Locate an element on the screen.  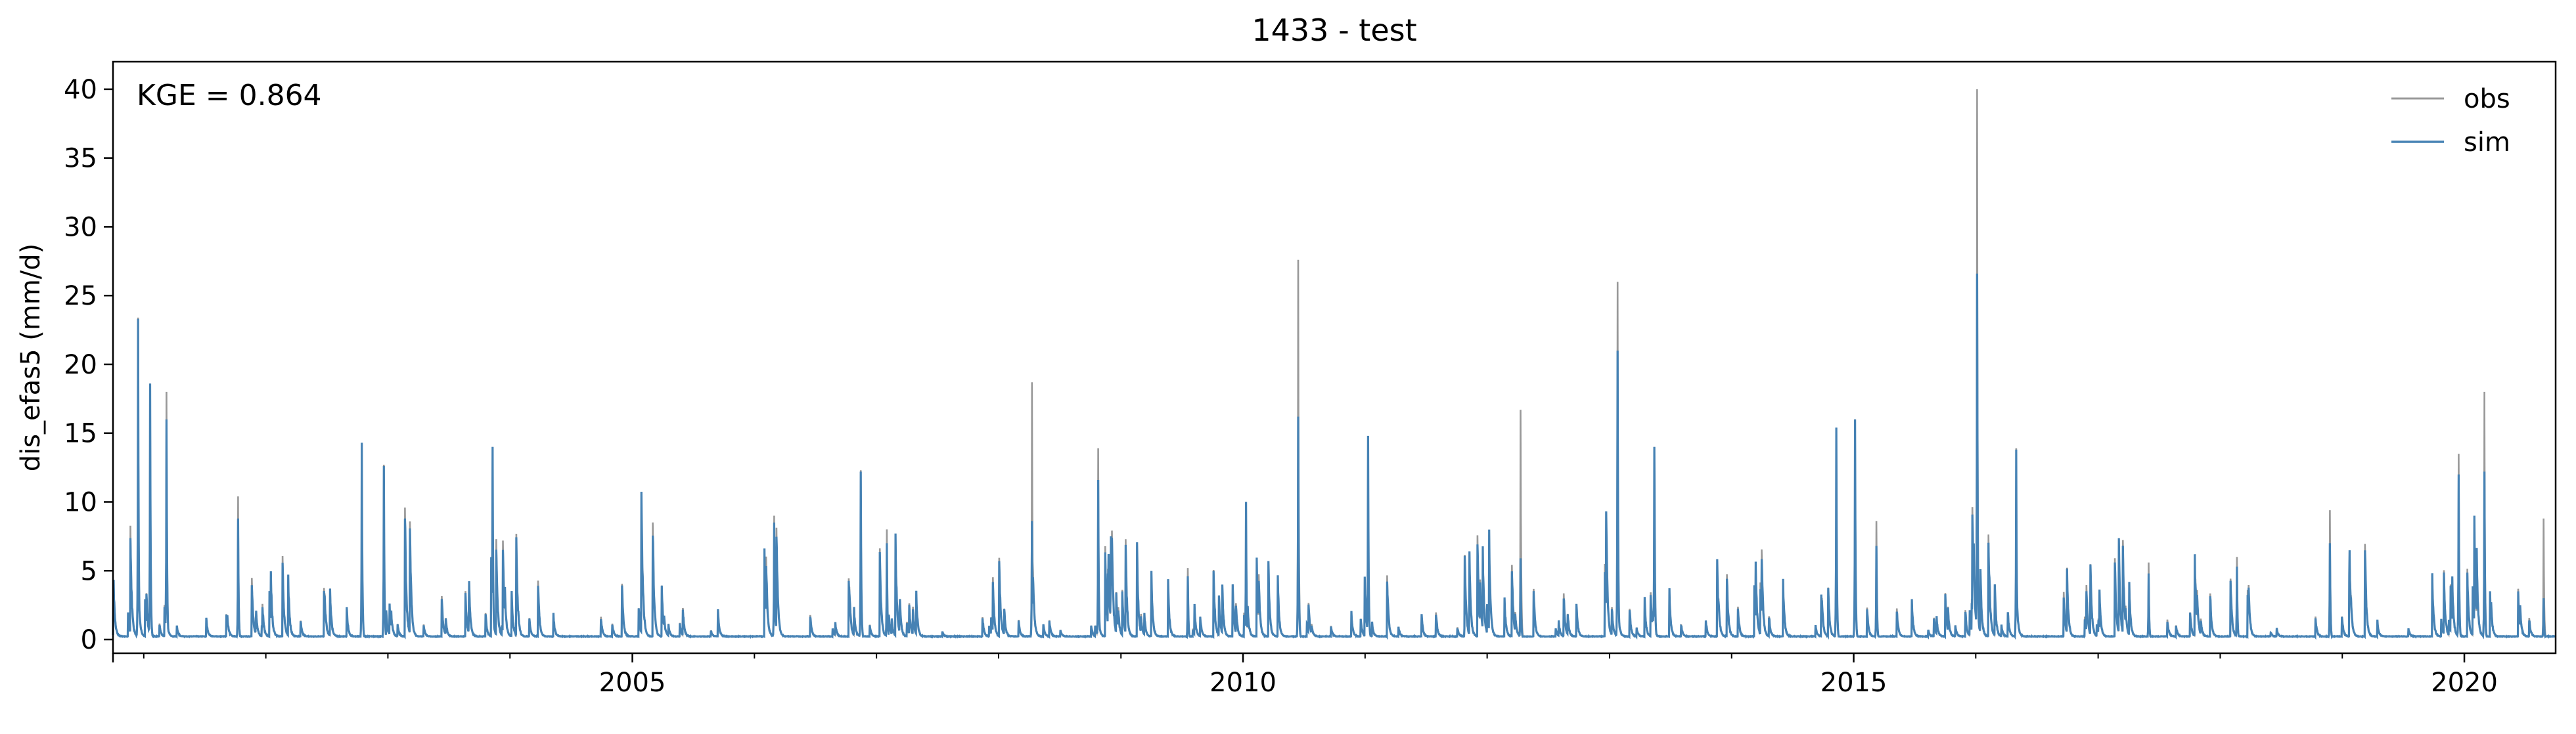
x-tick-label: 2005 is located at coordinates (632, 683).